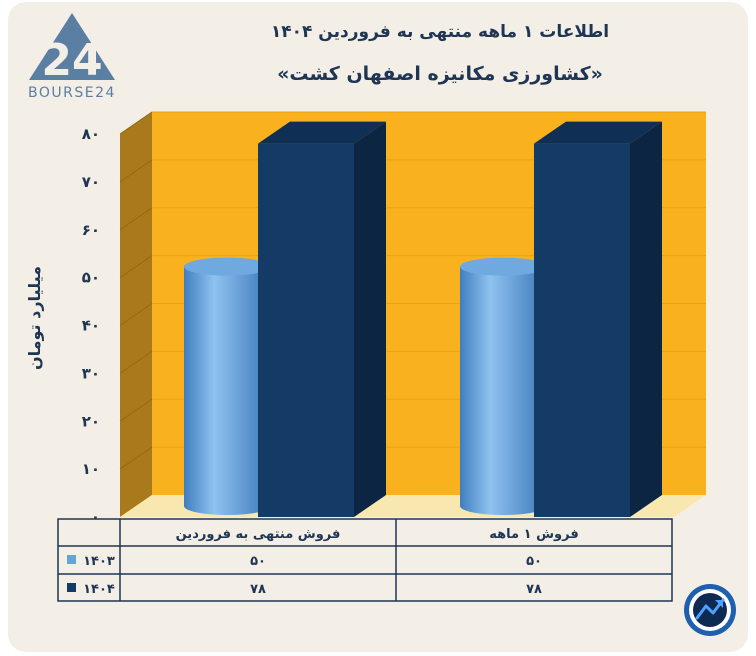 This screenshot has height=656, width=756. I want to click on legend-label-1403: ۱۴۰۳, so click(99, 561).